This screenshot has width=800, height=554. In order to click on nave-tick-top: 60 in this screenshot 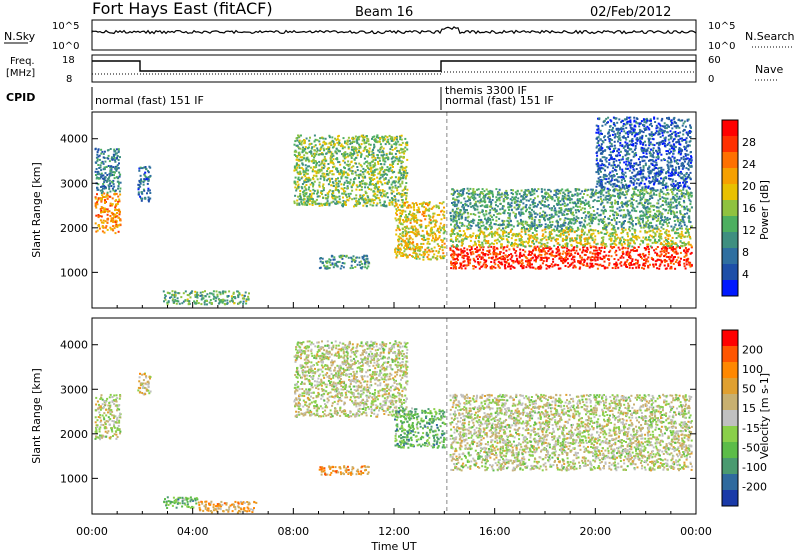, I will do `click(714, 60)`.